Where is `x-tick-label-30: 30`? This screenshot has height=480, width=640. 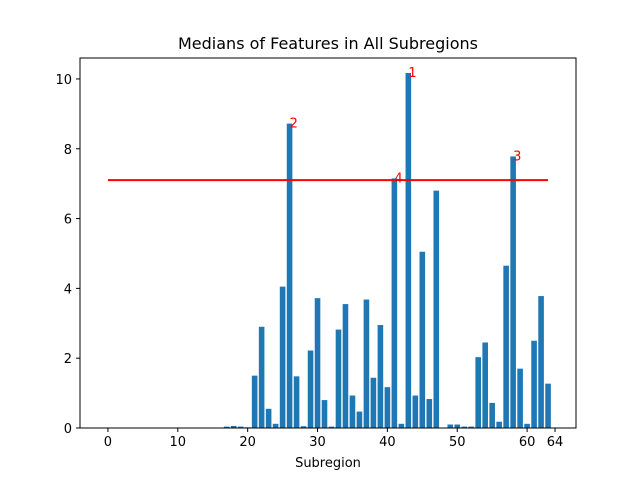 x-tick-label-30: 30 is located at coordinates (317, 442).